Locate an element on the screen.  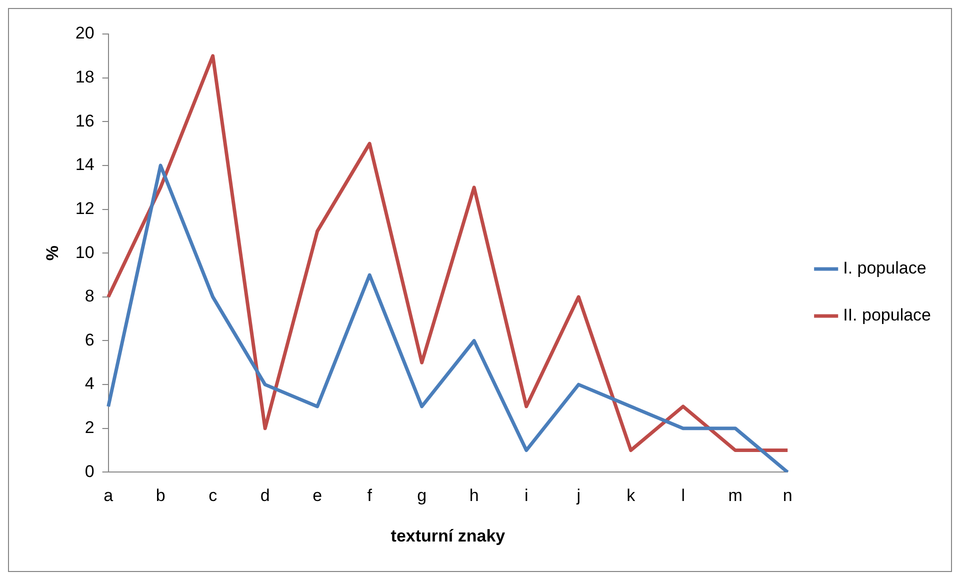
y-tick-label: 8 is located at coordinates (89, 296).